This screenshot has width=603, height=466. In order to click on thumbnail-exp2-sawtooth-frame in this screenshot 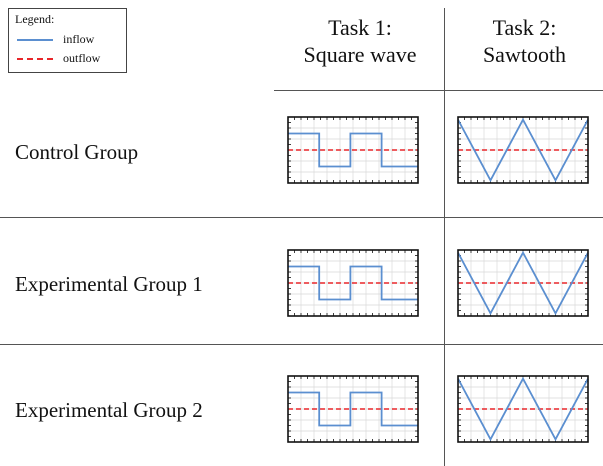, I will do `click(523, 409)`.